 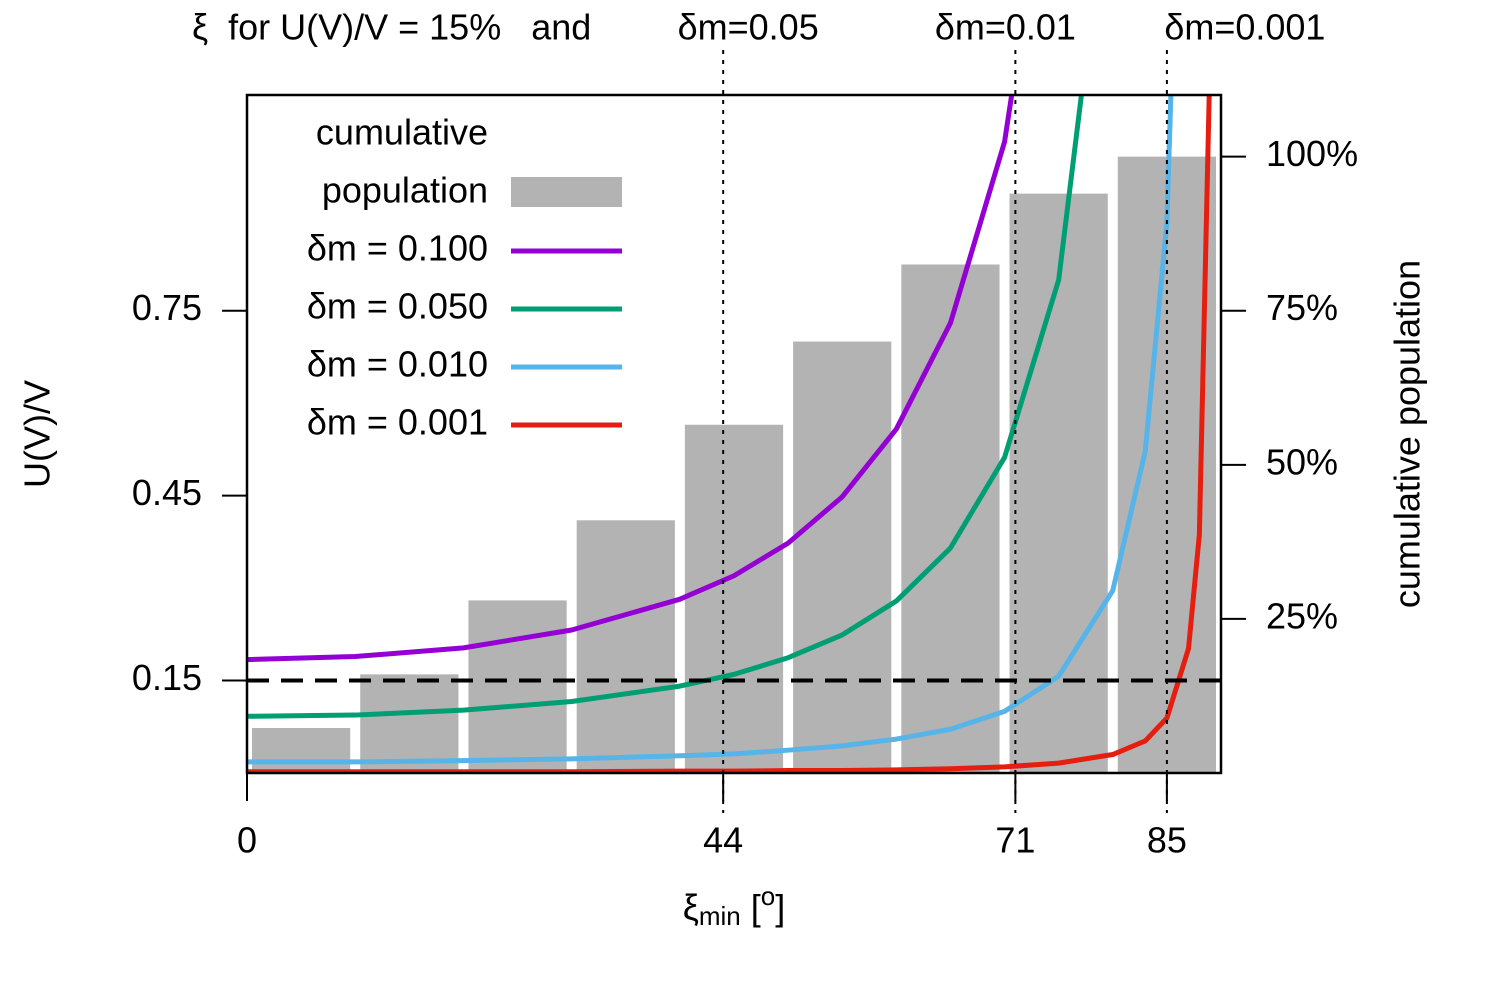 What do you see at coordinates (1302, 615) in the screenshot?
I see `y2-tick-label: 25%` at bounding box center [1302, 615].